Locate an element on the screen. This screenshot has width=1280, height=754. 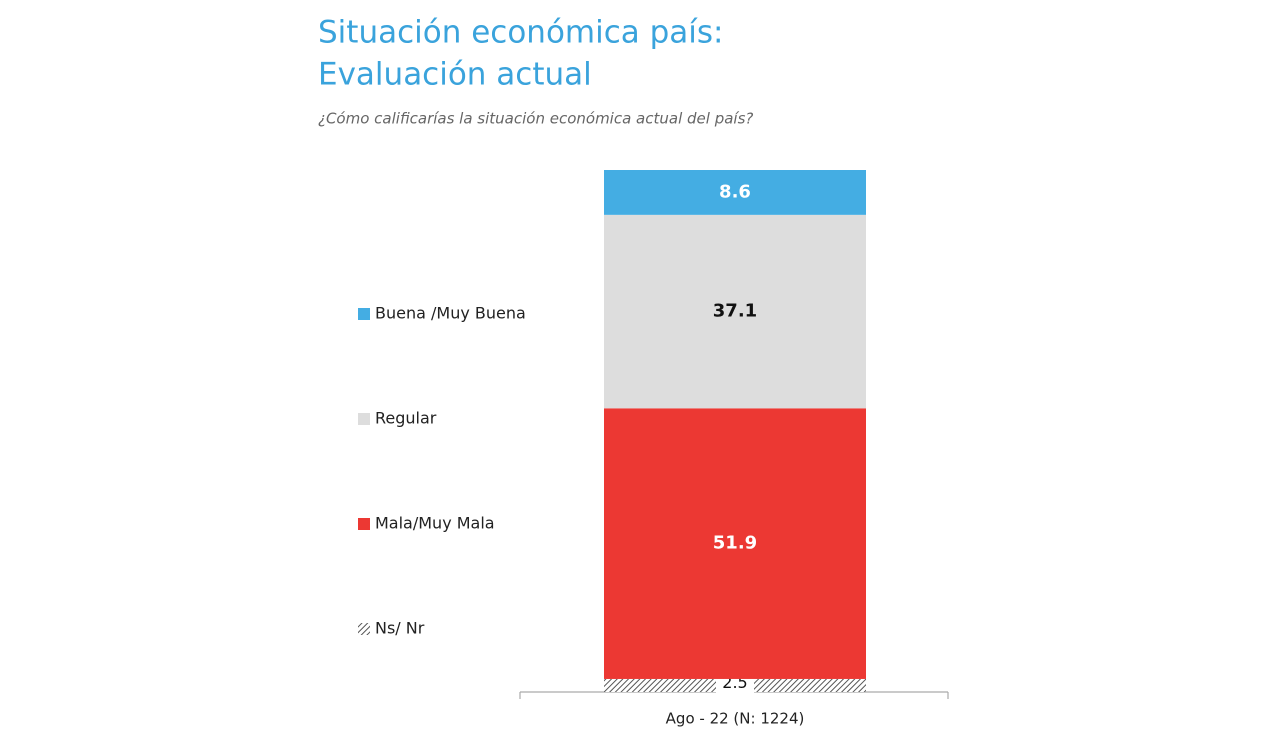
chart-title: Evaluación actual is located at coordinates (455, 75).